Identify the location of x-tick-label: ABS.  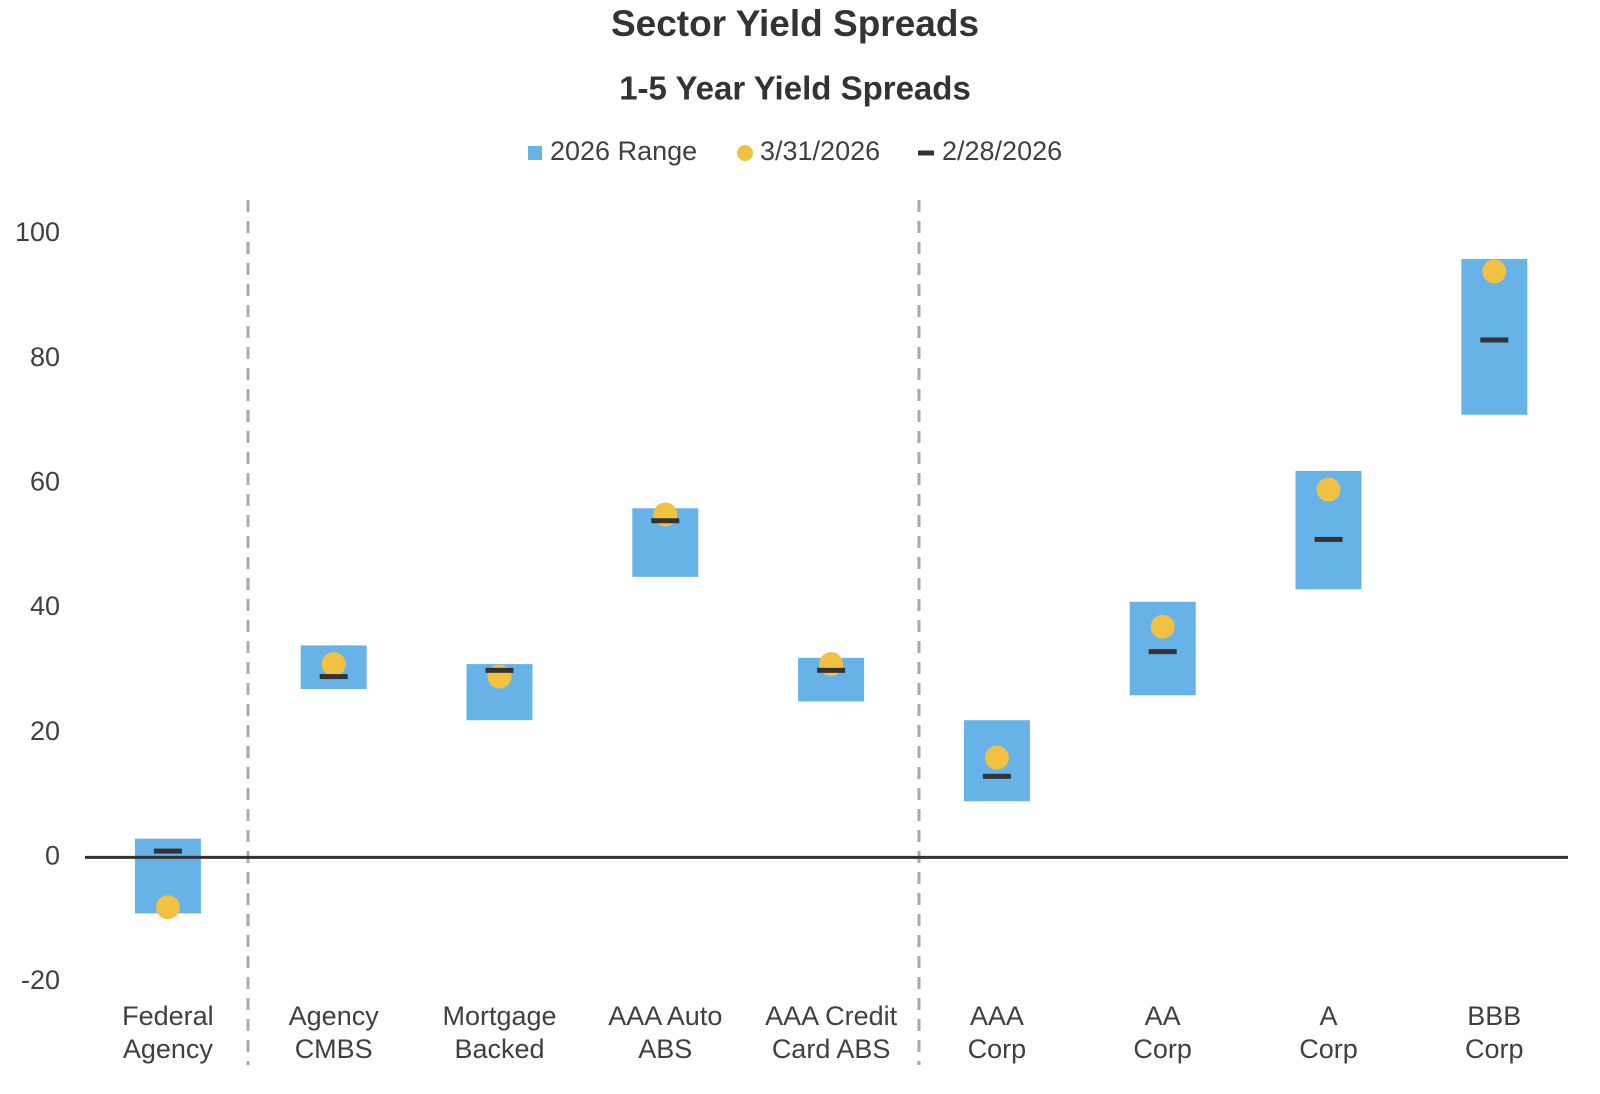
(665, 1049).